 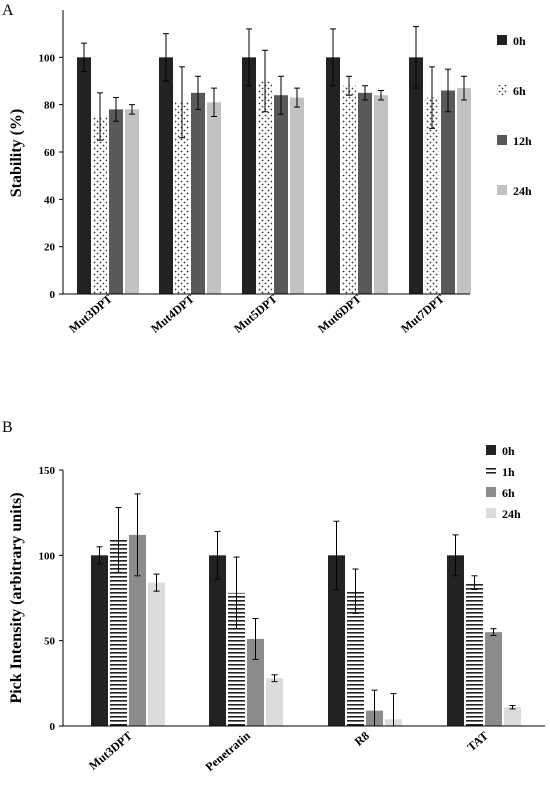 What do you see at coordinates (281, 194) in the screenshot?
I see `bar-12h-Mut5DPT` at bounding box center [281, 194].